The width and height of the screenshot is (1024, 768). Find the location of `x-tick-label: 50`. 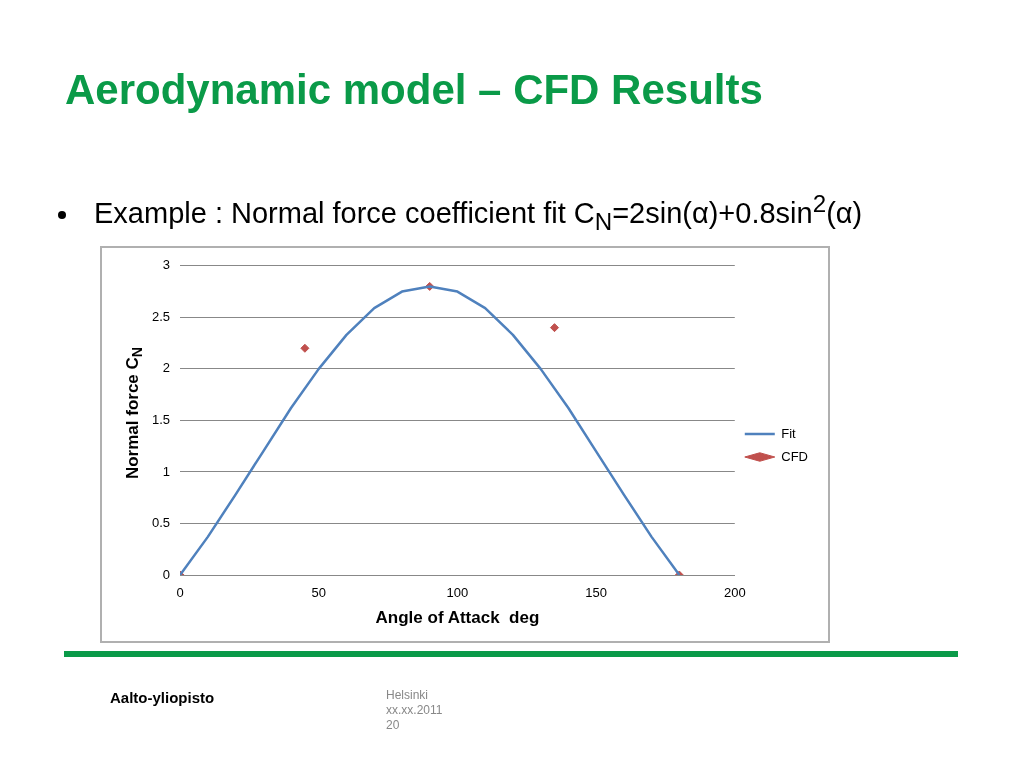

x-tick-label: 50 is located at coordinates (318, 593).